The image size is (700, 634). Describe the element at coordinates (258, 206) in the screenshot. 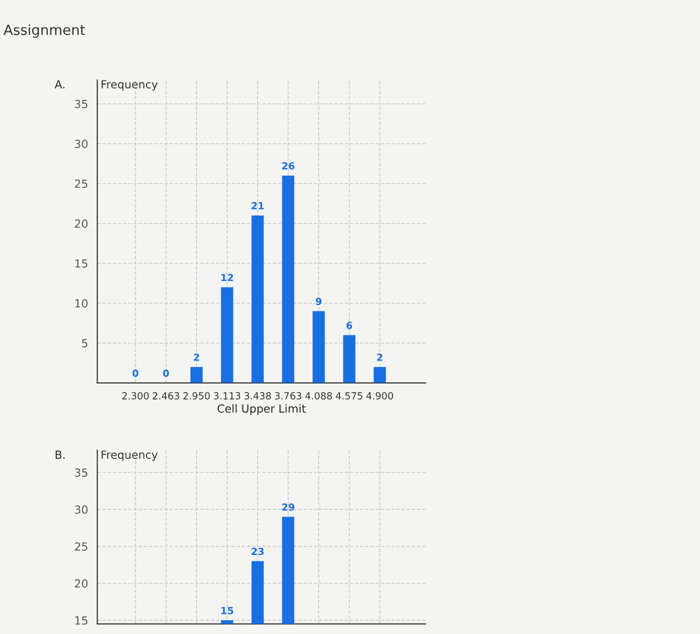

I see `data-label: 21` at that location.